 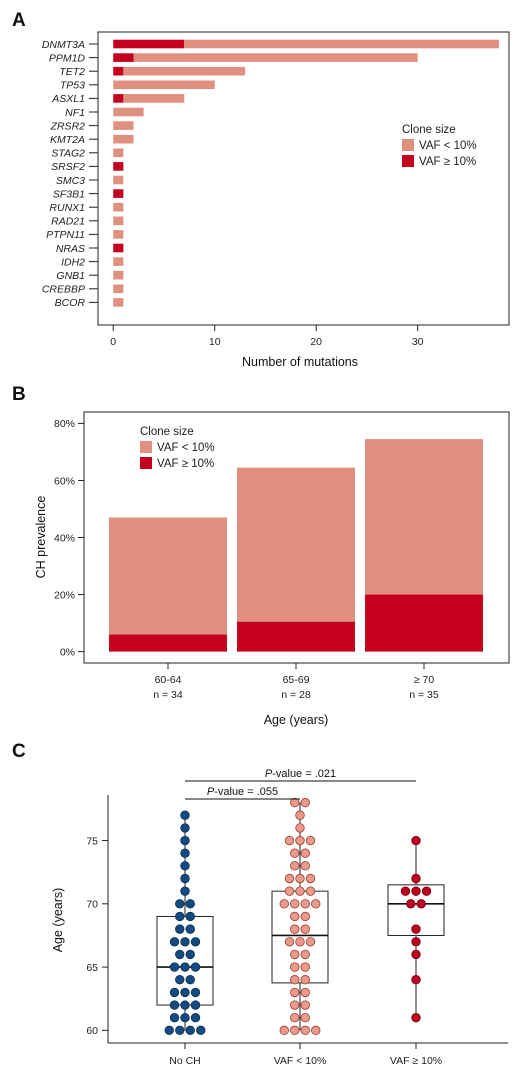 I want to click on panel-c-x-ticks: No CH VAF < 10% VAF ≥ 10%, so click(x=305, y=1055).